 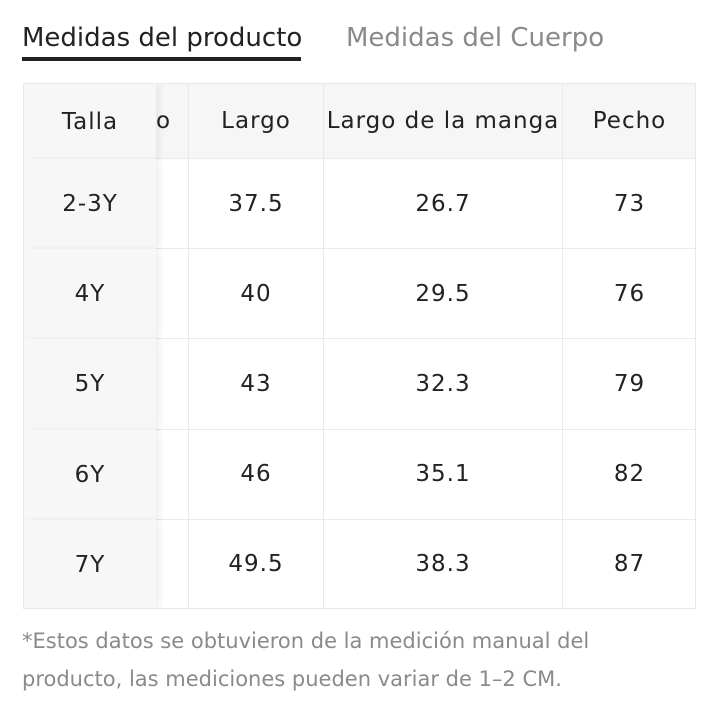 What do you see at coordinates (443, 384) in the screenshot?
I see `value-cell: 32.3` at bounding box center [443, 384].